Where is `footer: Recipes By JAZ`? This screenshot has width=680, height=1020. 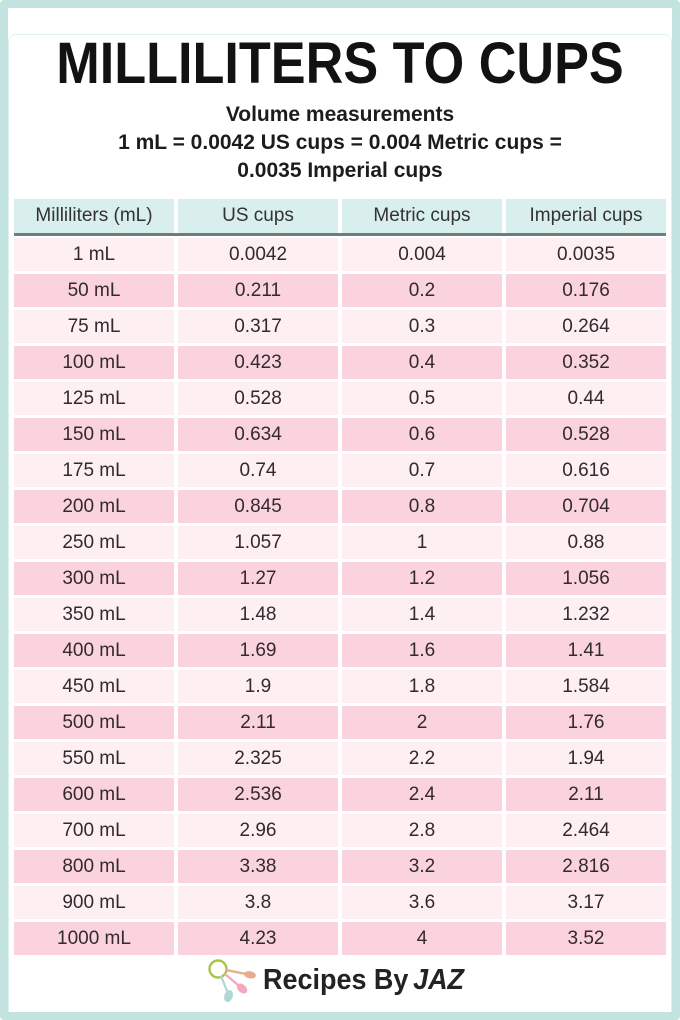 footer: Recipes By JAZ is located at coordinates (340, 980).